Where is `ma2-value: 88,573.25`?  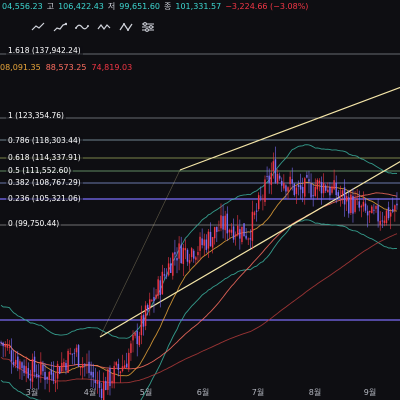 ma2-value: 88,573.25 is located at coordinates (66, 67).